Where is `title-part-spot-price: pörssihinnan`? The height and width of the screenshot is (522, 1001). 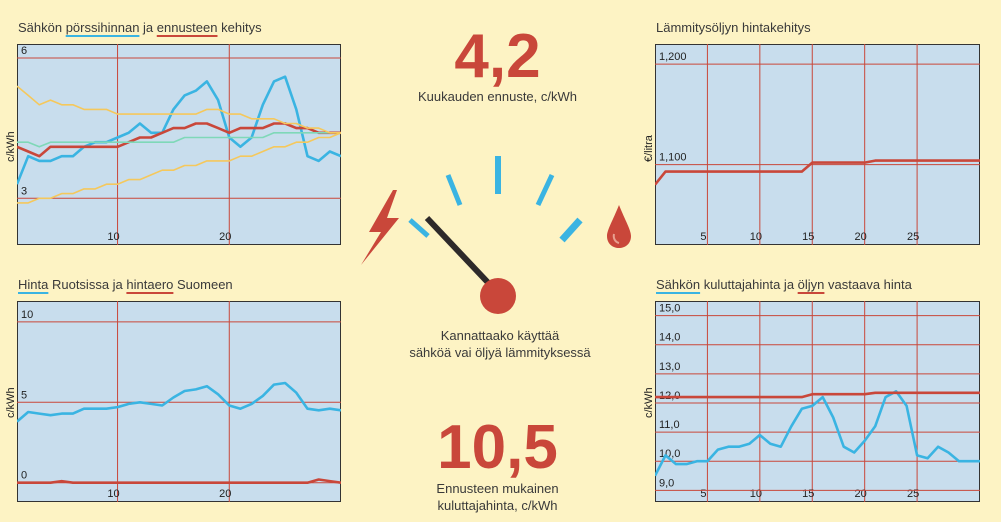
title-part-spot-price: pörssihinnan is located at coordinates (102, 27).